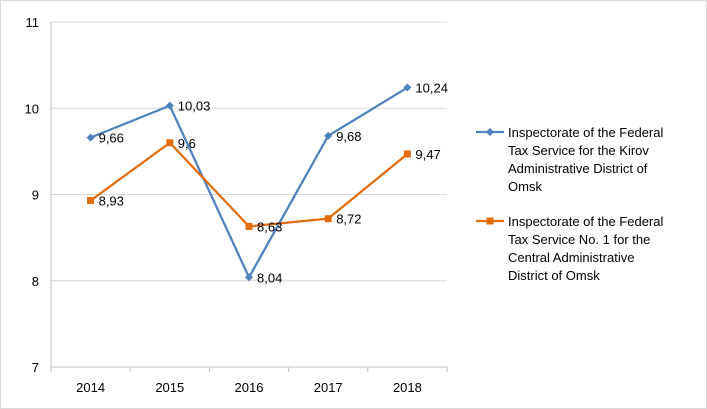 Image resolution: width=707 pixels, height=409 pixels. Describe the element at coordinates (579, 239) in the screenshot. I see `legend-label: Tax Service No. 1 for the` at that location.